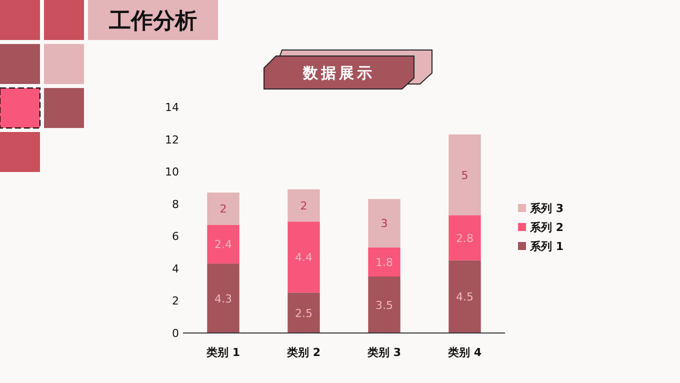 The image size is (680, 383). What do you see at coordinates (338, 73) in the screenshot?
I see `chart-subtitle: 数据展示` at bounding box center [338, 73].